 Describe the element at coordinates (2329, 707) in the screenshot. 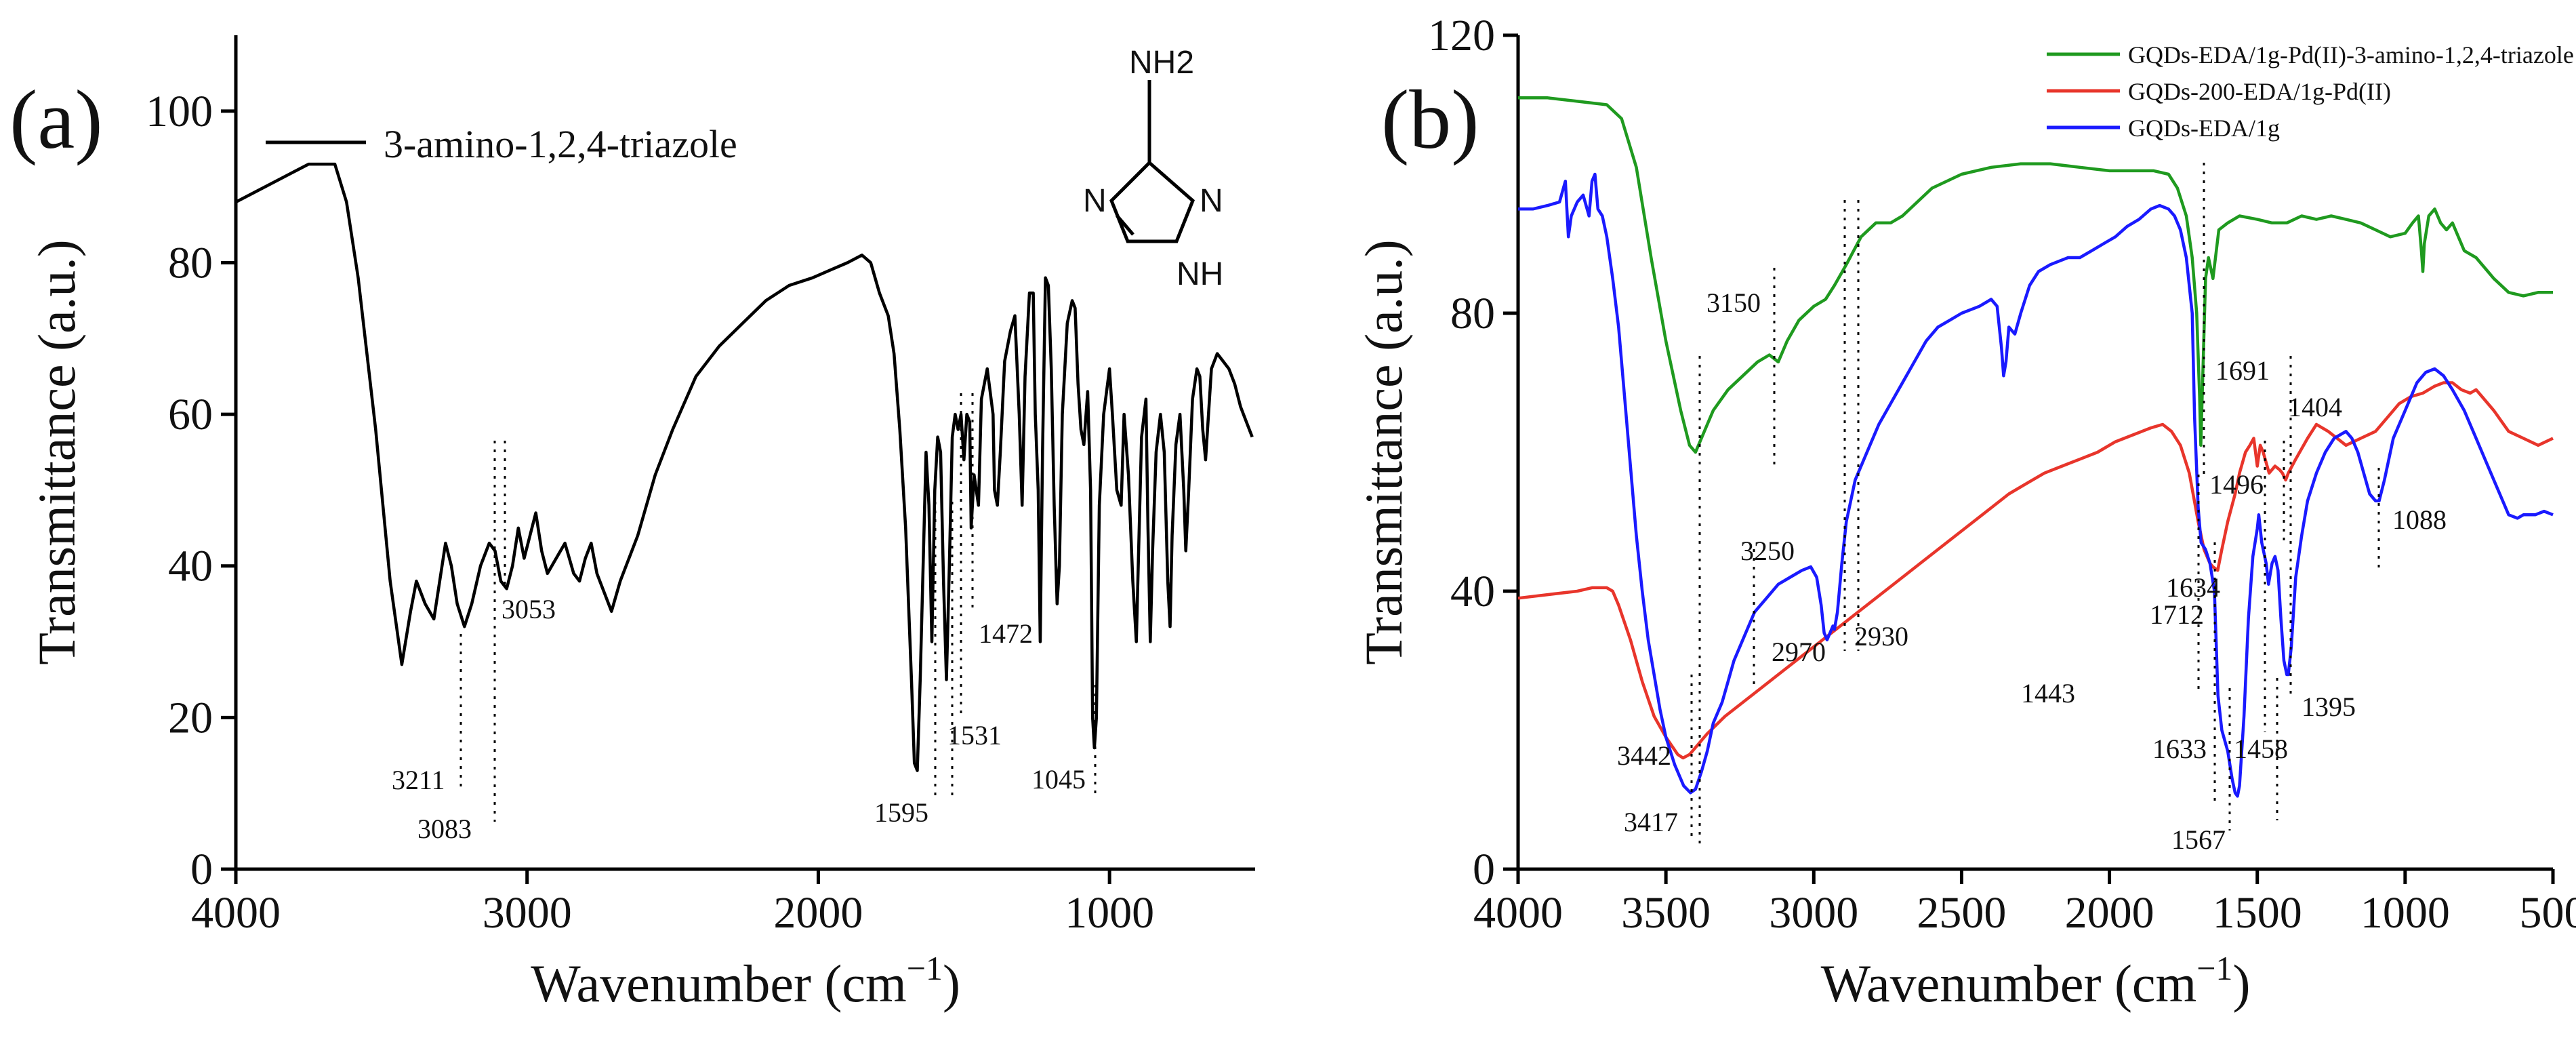

I see `peak-label: 1395` at that location.